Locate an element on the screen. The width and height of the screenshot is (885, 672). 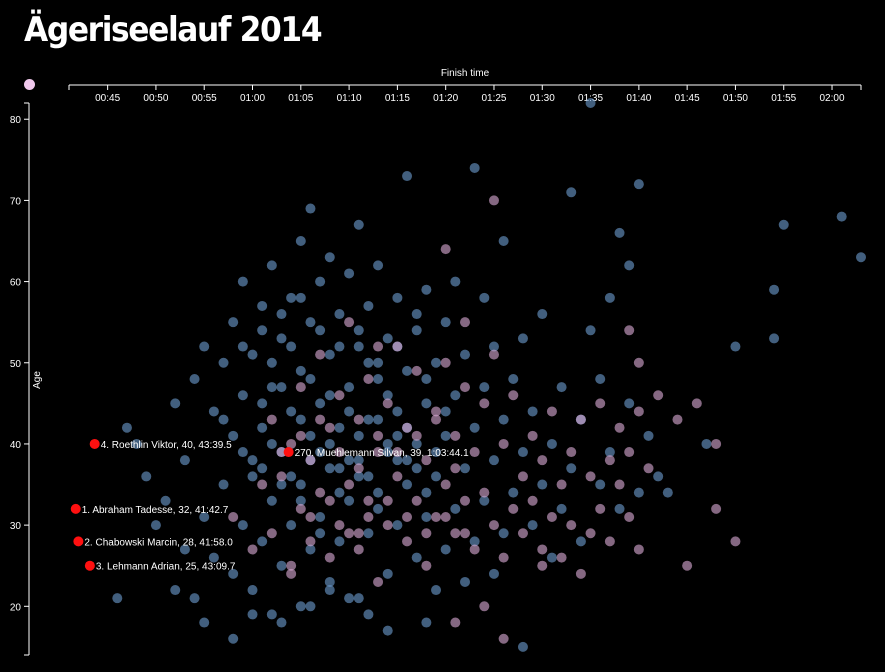
highlight-runner: 2. Chabowski Marcin, 28, 41:58.0 is located at coordinates (153, 542).